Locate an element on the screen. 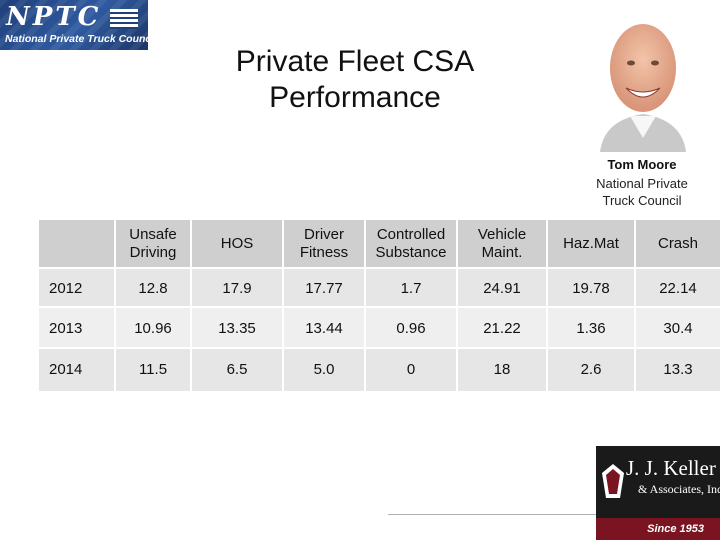 The image size is (720, 540). speaker-name: Tom Moore is located at coordinates (642, 164).